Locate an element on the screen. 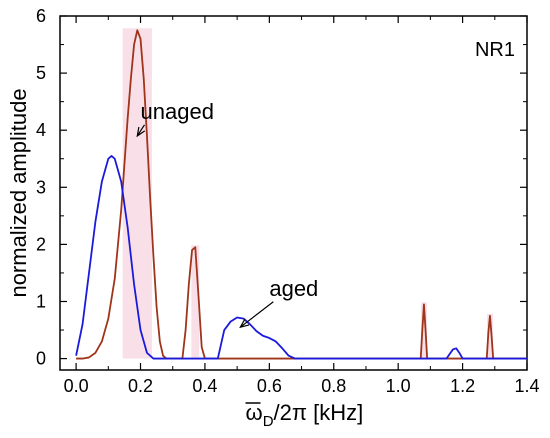 The height and width of the screenshot is (438, 550). x-tick-label: 0.6 is located at coordinates (269, 386).